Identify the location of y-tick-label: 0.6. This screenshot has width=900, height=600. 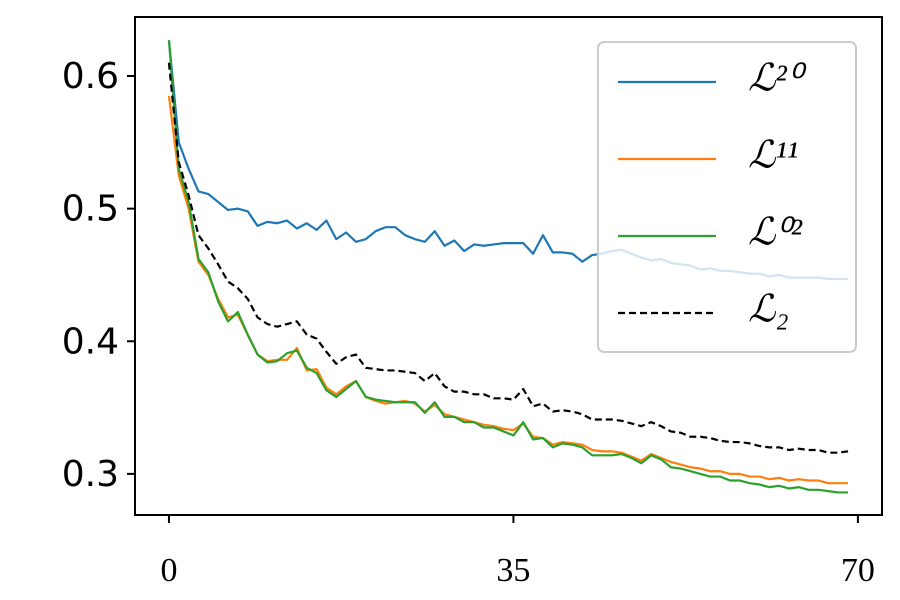
(90, 76).